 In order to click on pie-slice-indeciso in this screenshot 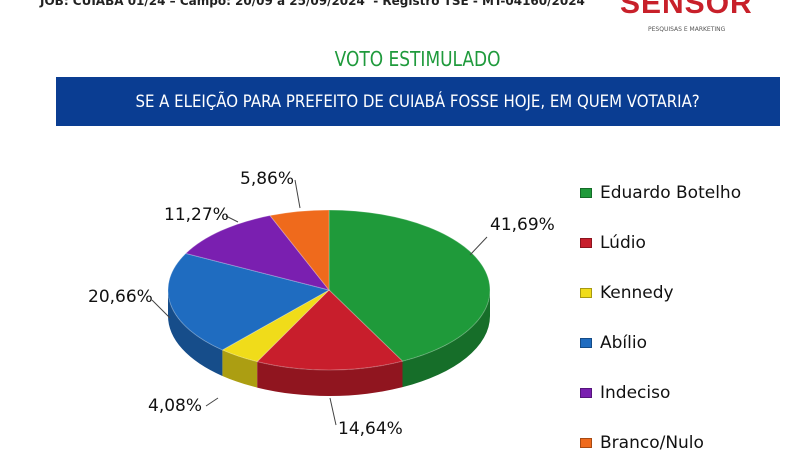, I will do `click(257, 253)`.